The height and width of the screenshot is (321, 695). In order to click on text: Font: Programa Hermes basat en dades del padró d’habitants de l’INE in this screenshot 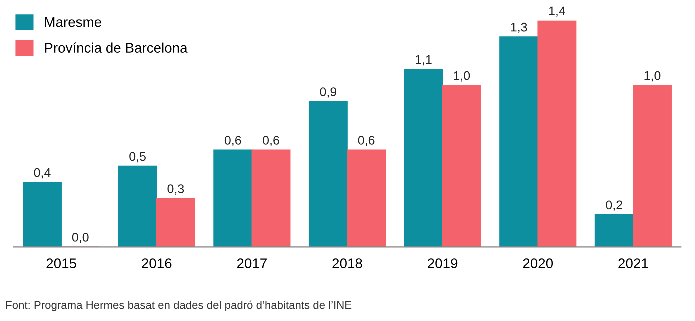, I will do `click(179, 306)`.